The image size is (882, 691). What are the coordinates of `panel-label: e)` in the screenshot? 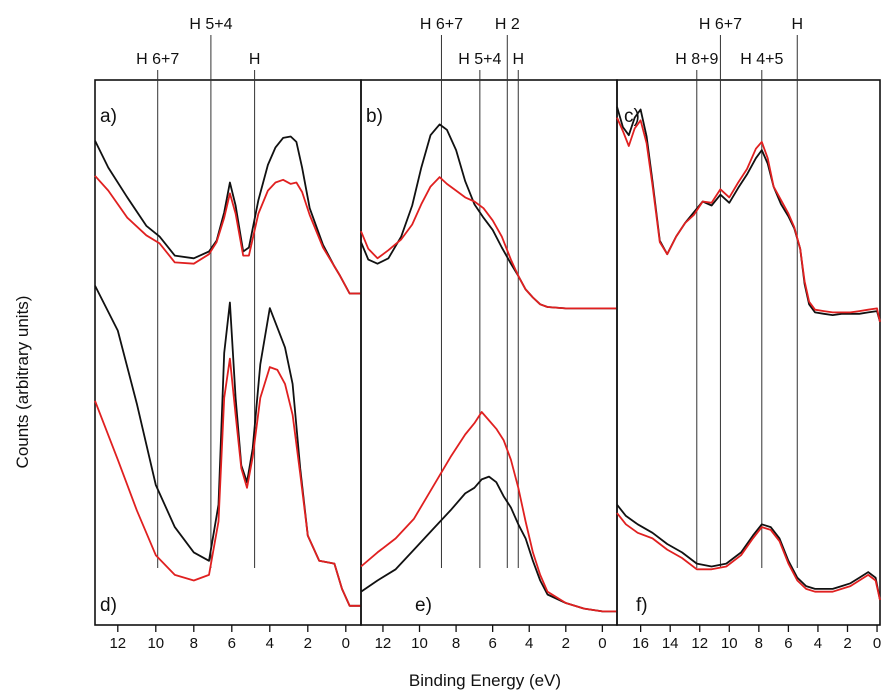 It's located at (423, 605).